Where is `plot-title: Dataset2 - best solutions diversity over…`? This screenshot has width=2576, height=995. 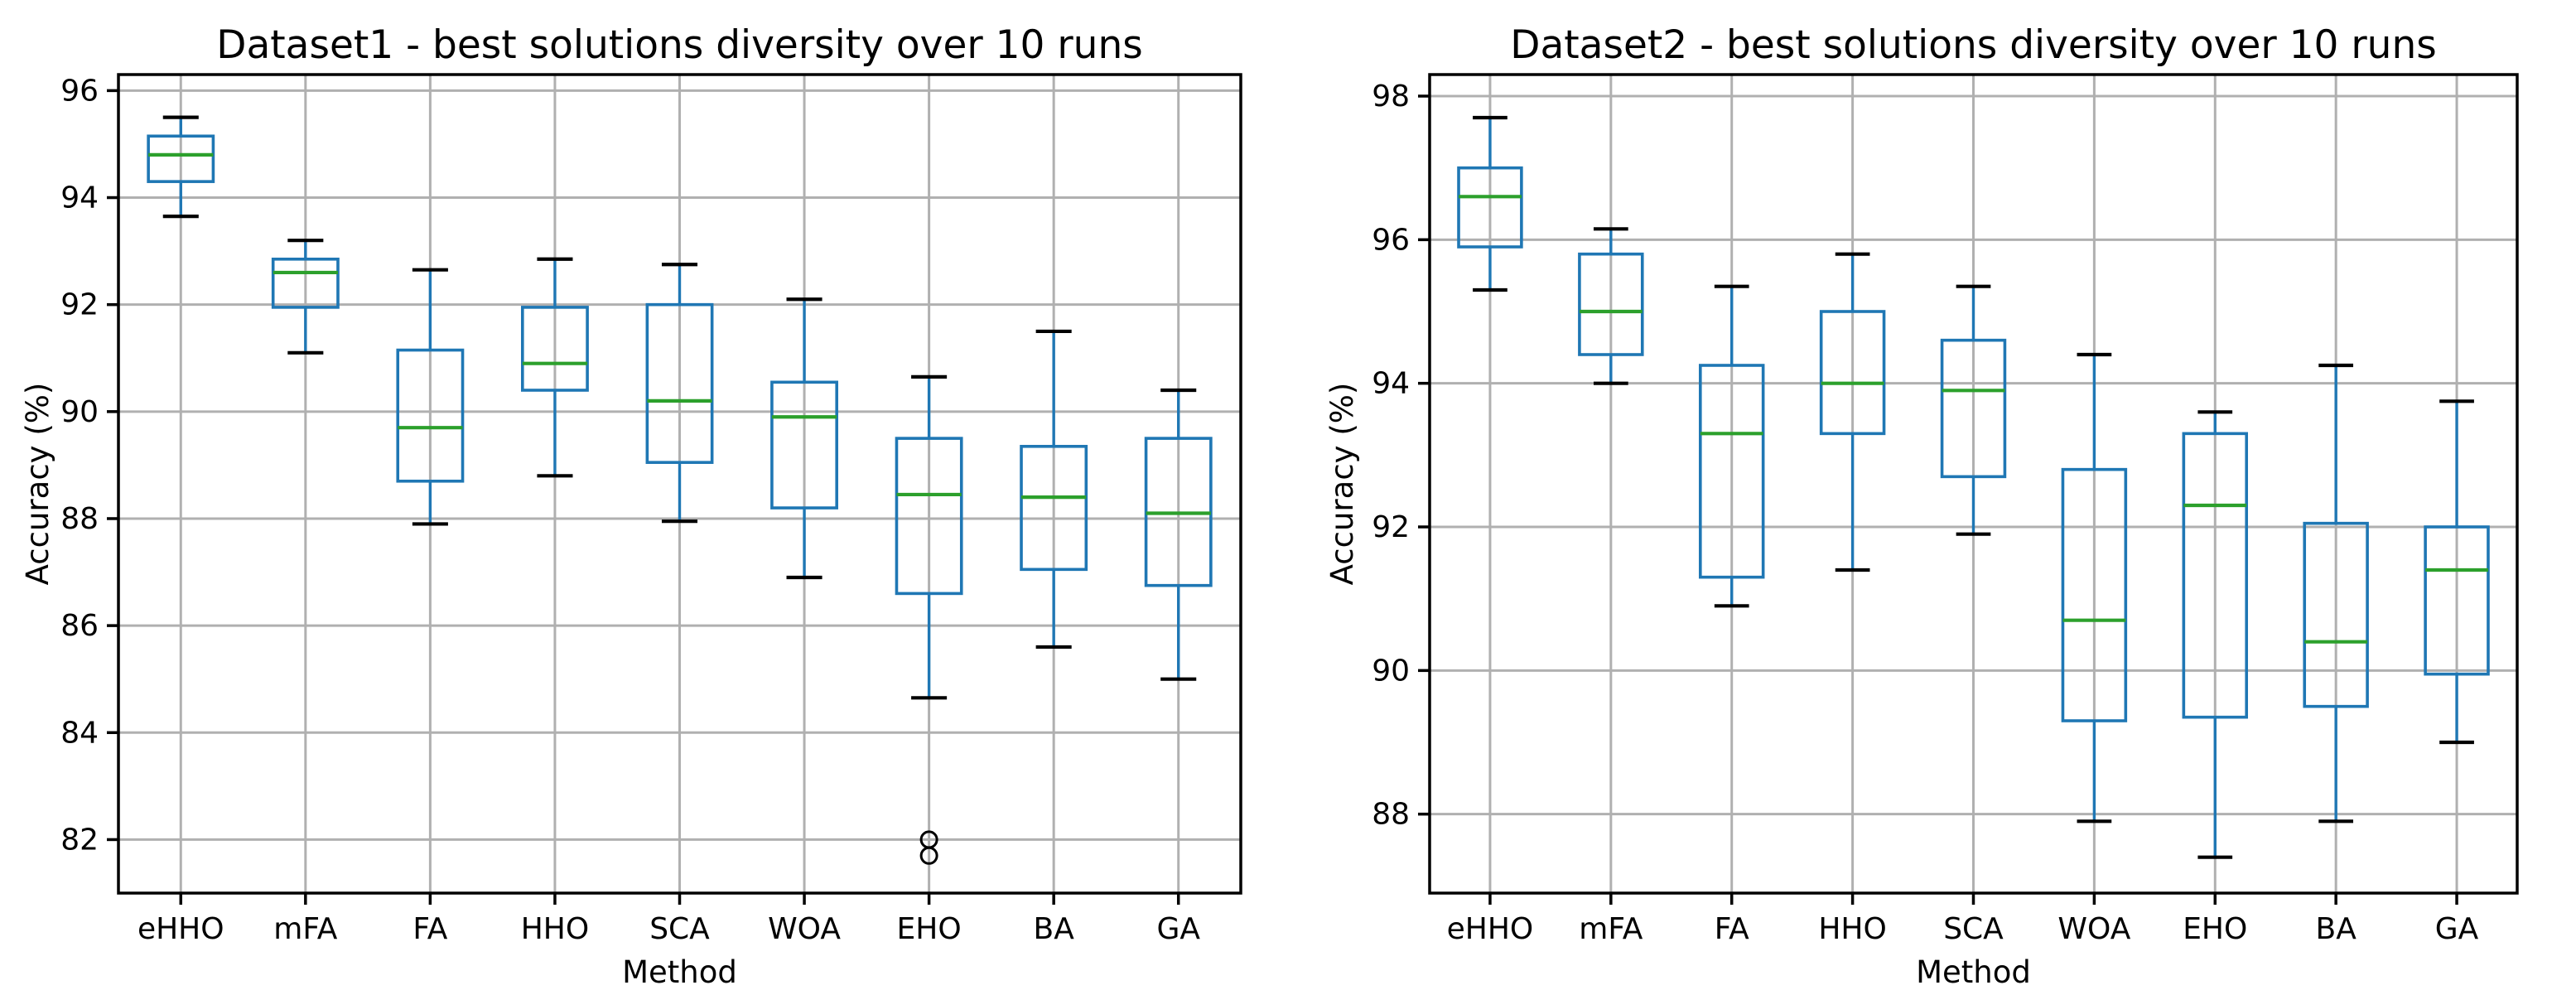 plot-title: Dataset2 - best solutions diversity over… is located at coordinates (1973, 45).